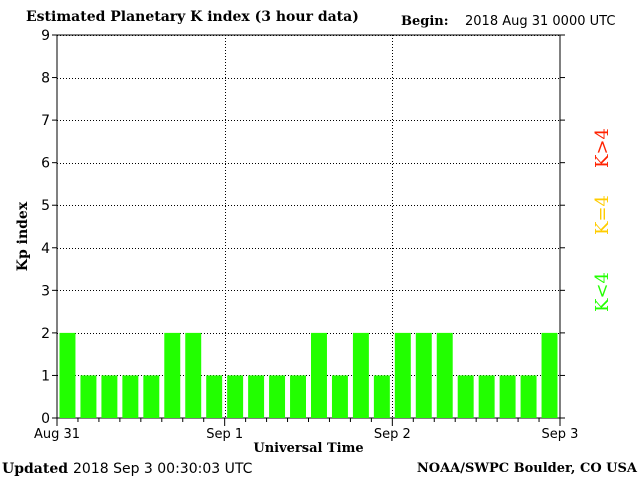  Describe the element at coordinates (308, 448) in the screenshot. I see `x-axis-label: Universal Time` at that location.